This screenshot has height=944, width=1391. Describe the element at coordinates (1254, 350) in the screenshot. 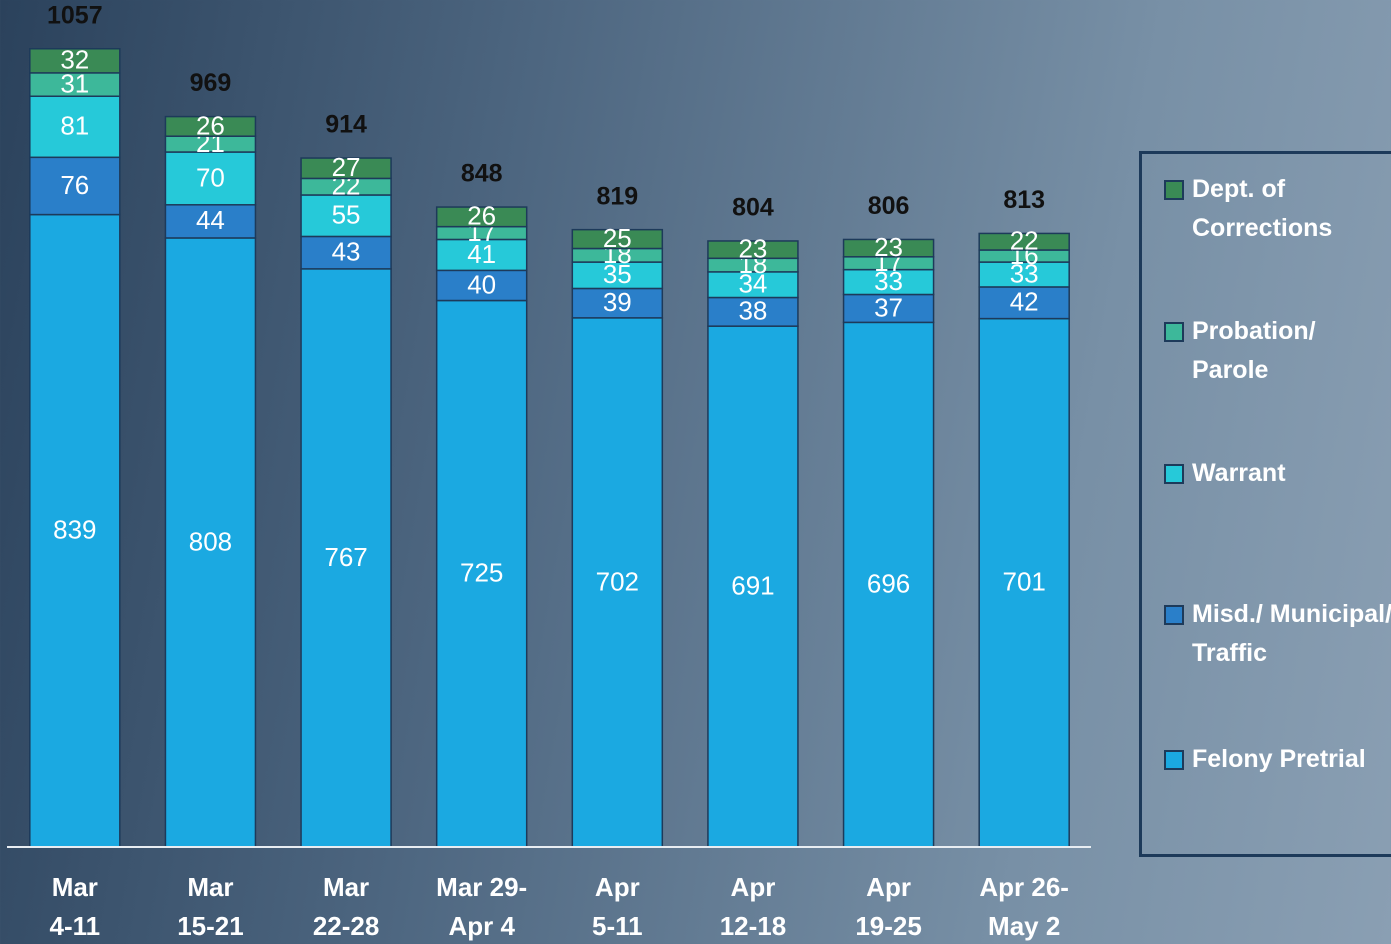

I see `legend-label: Probation/ Parole` at that location.